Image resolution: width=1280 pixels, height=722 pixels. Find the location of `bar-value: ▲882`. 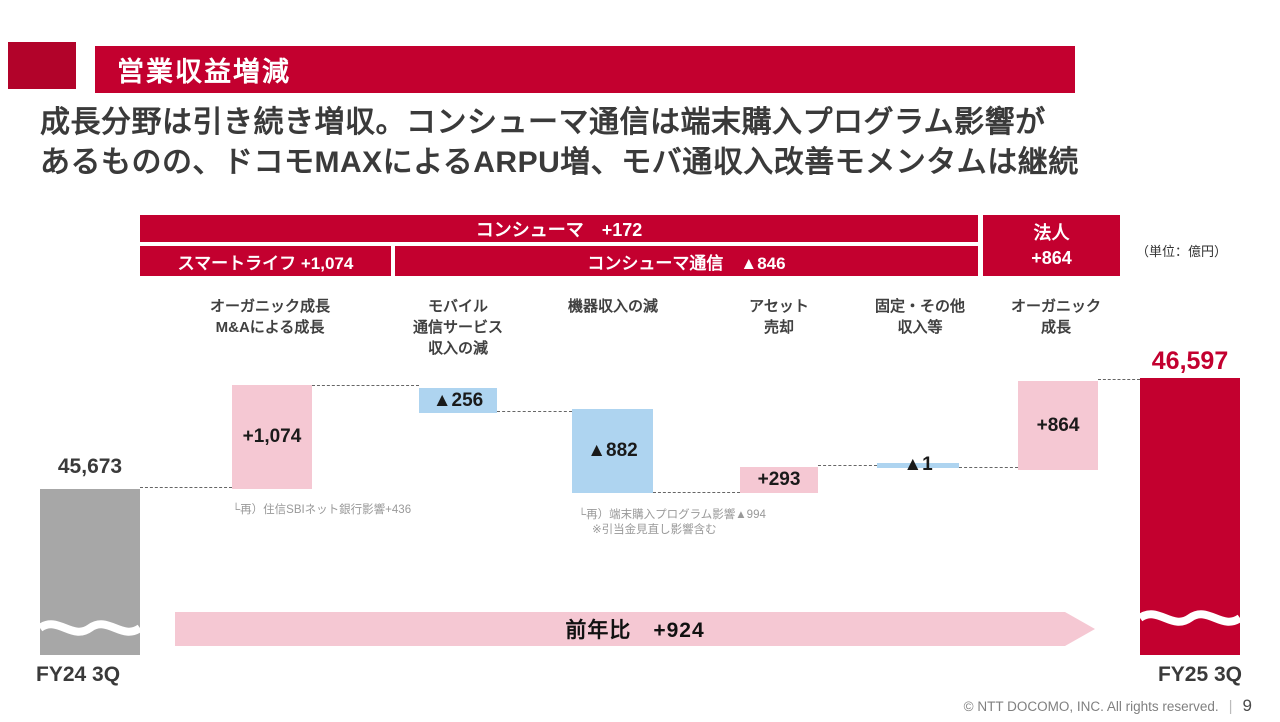

bar-value: ▲882 is located at coordinates (612, 450).